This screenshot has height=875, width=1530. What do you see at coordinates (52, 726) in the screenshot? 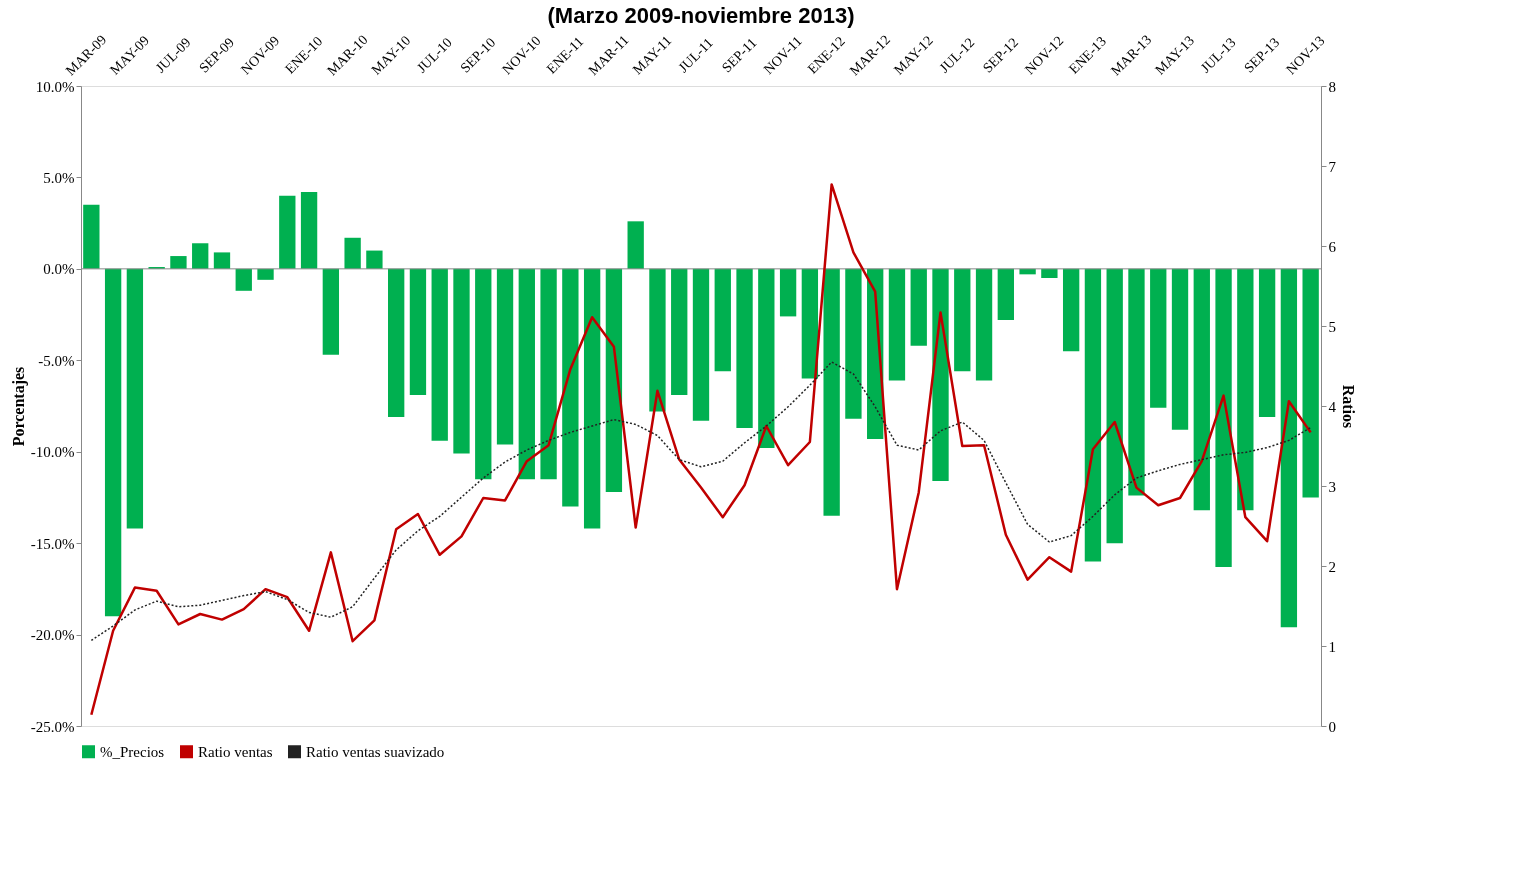
I see `y-tick-label: -25.0%` at bounding box center [52, 726].